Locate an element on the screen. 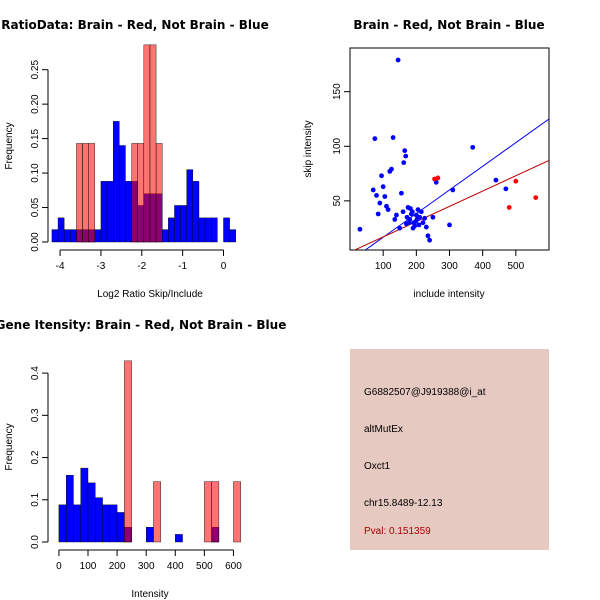 This screenshot has height=600, width=600. x-tick-label: -1 is located at coordinates (182, 266).